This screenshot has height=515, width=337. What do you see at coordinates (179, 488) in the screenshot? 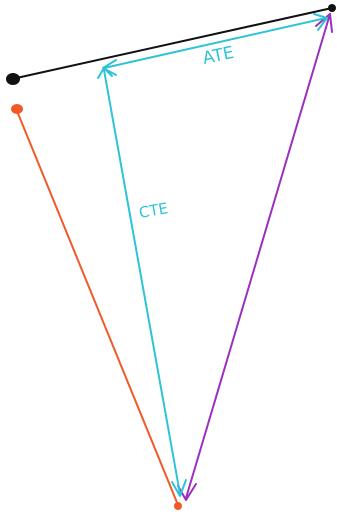
I see `cte-arrowhead-bottom` at bounding box center [179, 488].